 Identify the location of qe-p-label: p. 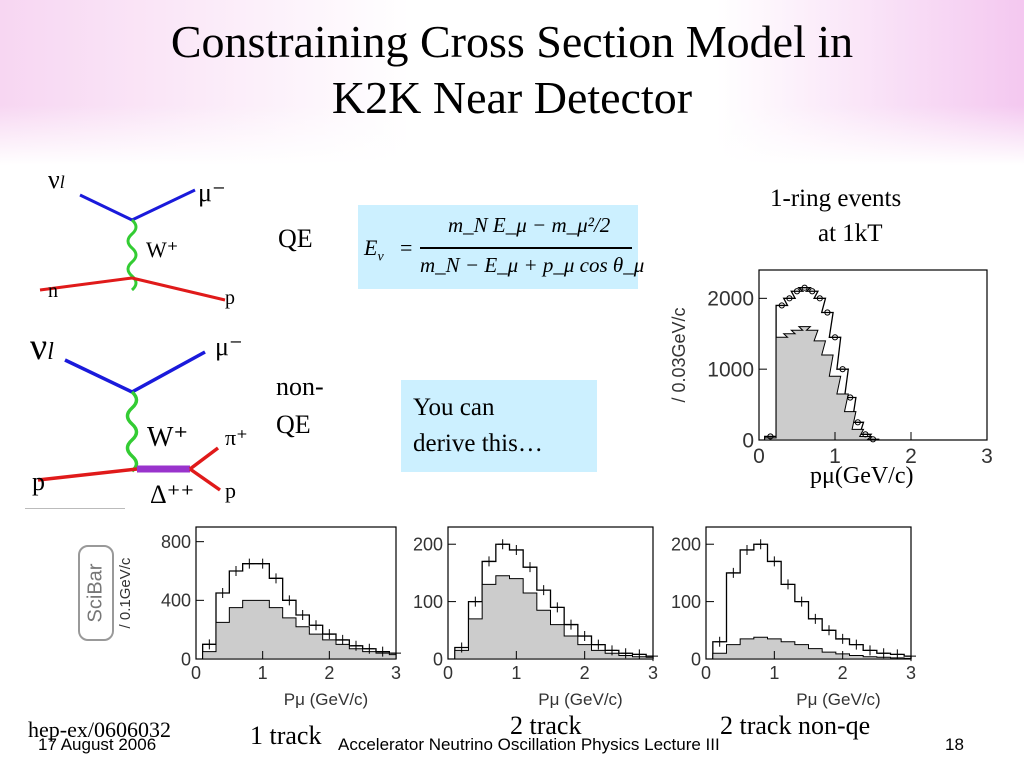
(230, 298).